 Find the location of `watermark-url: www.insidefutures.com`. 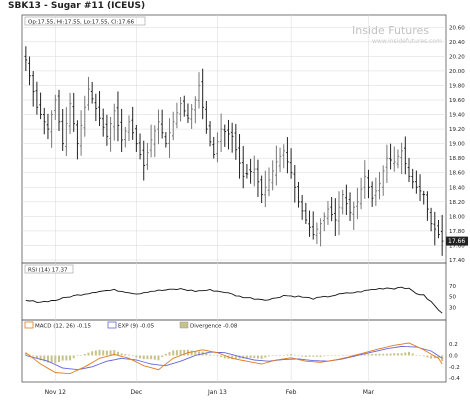

watermark-url: www.insidefutures.com is located at coordinates (407, 41).